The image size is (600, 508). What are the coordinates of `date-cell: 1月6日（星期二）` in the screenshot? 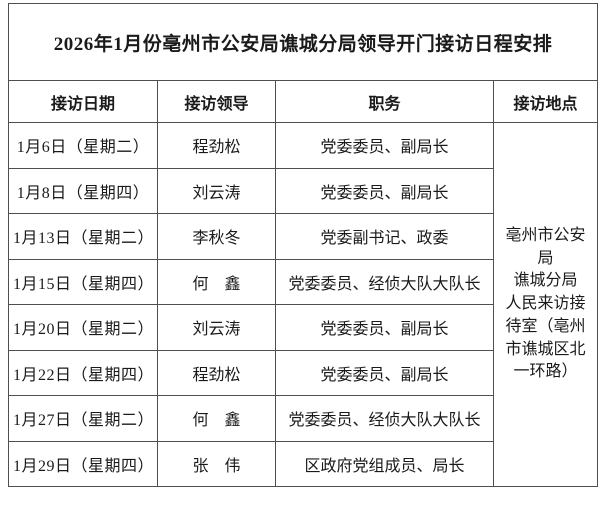 It's located at (83, 145).